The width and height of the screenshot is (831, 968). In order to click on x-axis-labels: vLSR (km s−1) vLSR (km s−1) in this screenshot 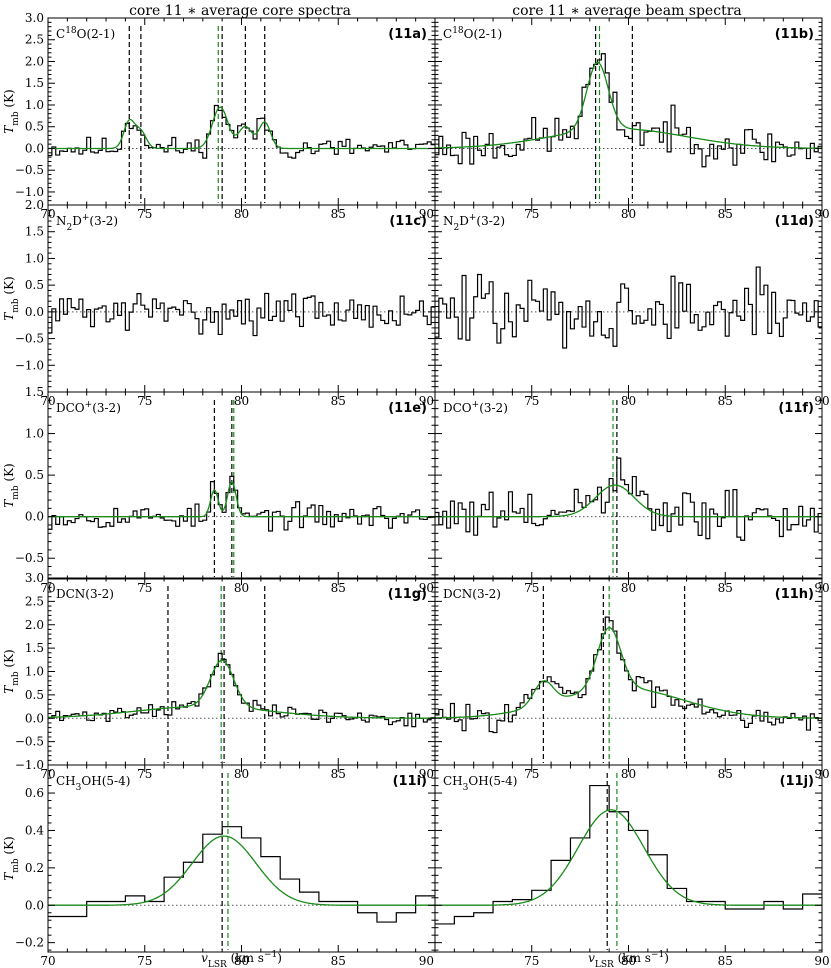, I will do `click(435, 959)`.